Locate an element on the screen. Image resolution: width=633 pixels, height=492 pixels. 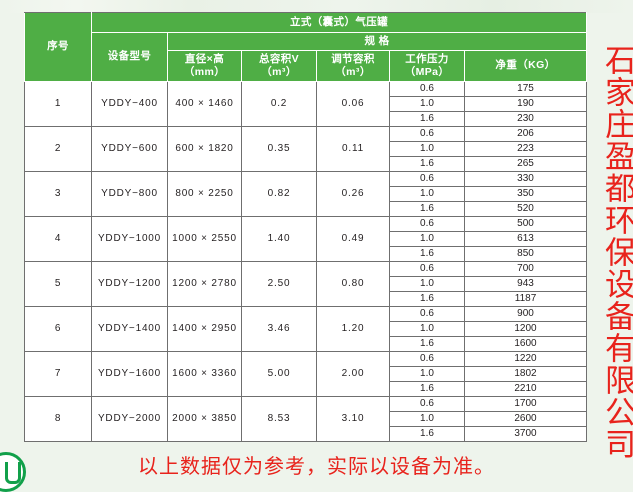
row-total-volume: 3.46 is located at coordinates (279, 329).